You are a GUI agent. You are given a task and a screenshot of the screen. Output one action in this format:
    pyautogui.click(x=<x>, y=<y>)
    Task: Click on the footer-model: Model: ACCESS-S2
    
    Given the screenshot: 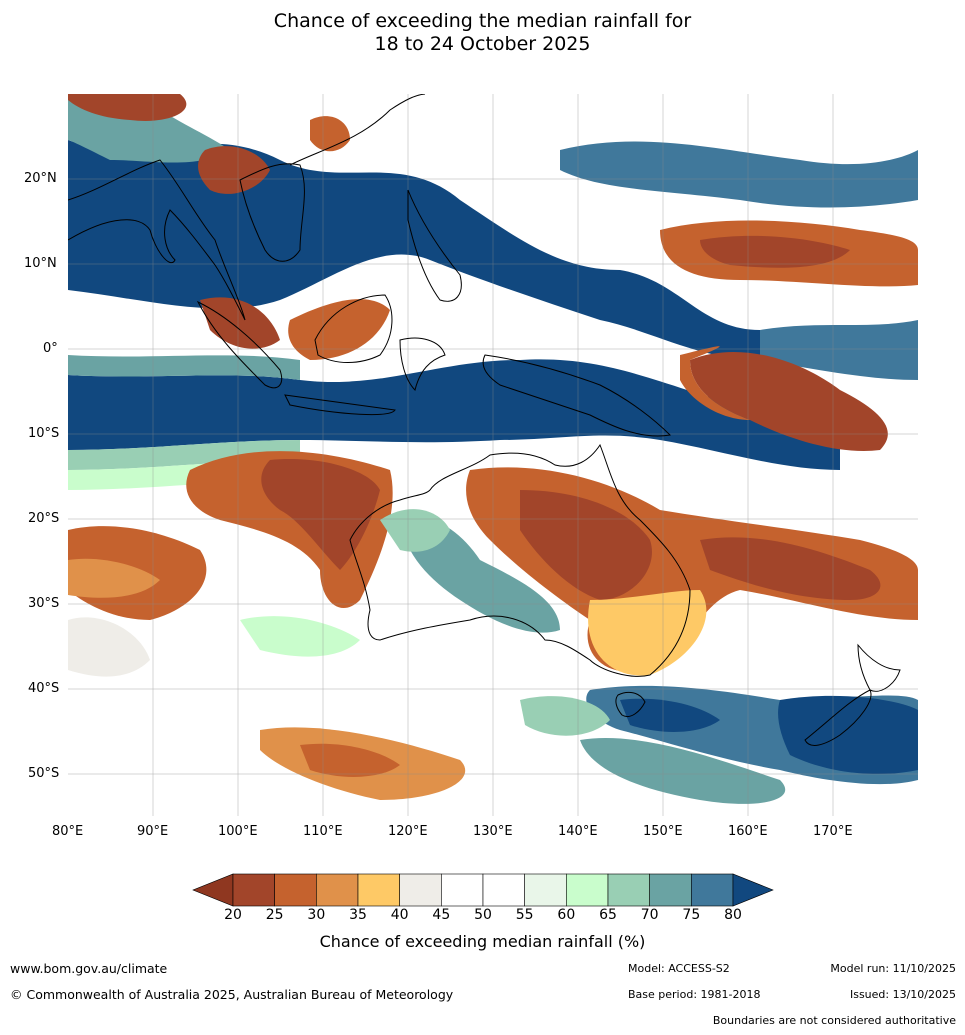 What is the action you would take?
    pyautogui.click(x=679, y=968)
    